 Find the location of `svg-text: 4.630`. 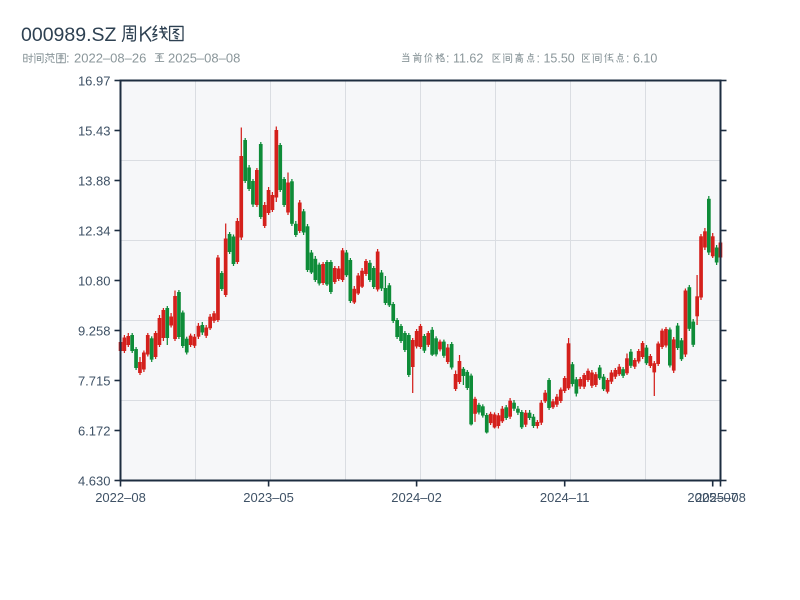

svg-text: 4.630 is located at coordinates (94, 480).